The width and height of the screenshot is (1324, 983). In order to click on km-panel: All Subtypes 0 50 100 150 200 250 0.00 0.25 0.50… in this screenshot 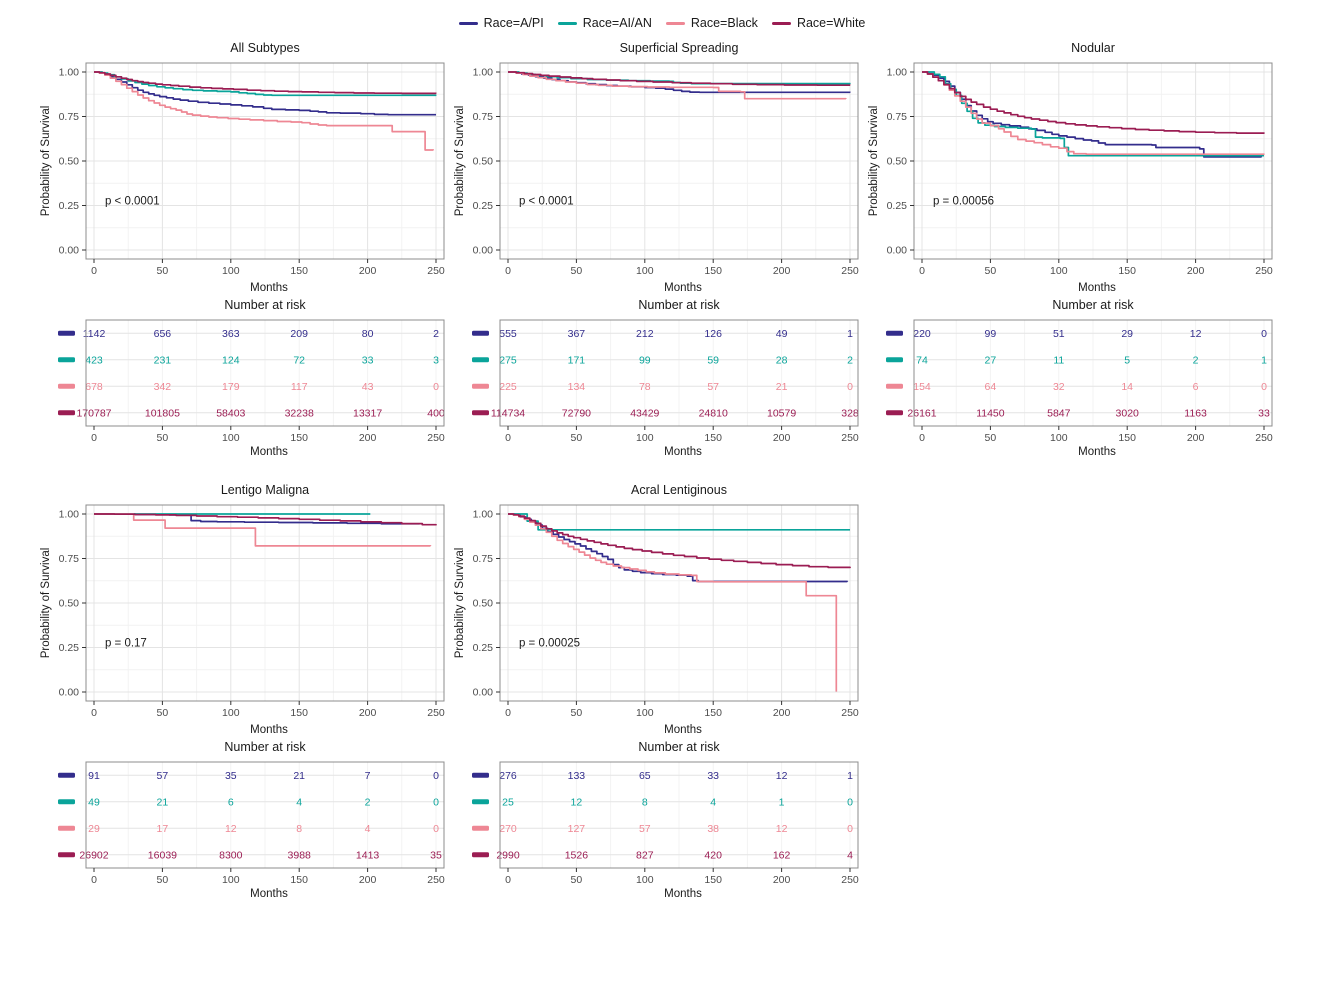, I will do `click(245, 249)`.